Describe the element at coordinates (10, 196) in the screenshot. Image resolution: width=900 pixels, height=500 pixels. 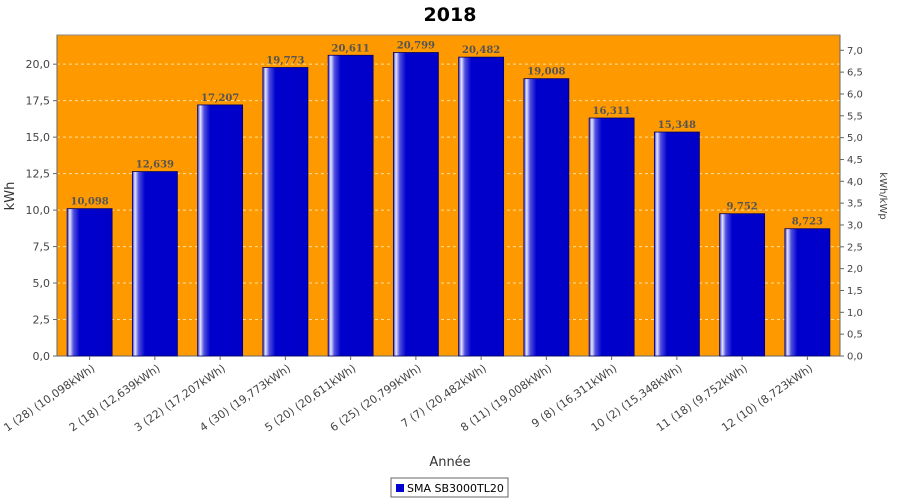
I see `y-axis-label: kWh` at that location.